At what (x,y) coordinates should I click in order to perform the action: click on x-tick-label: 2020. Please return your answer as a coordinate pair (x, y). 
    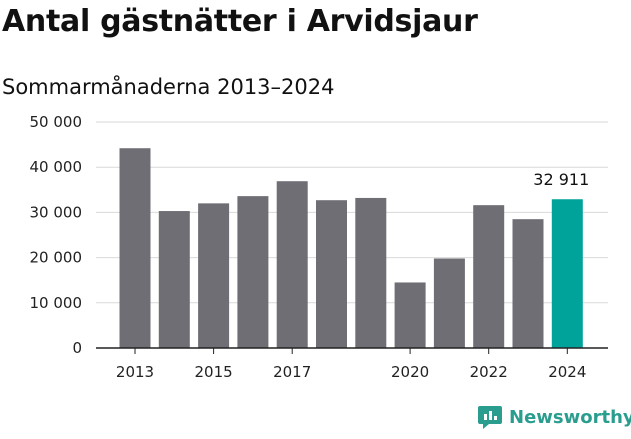
    Looking at the image, I should click on (410, 372).